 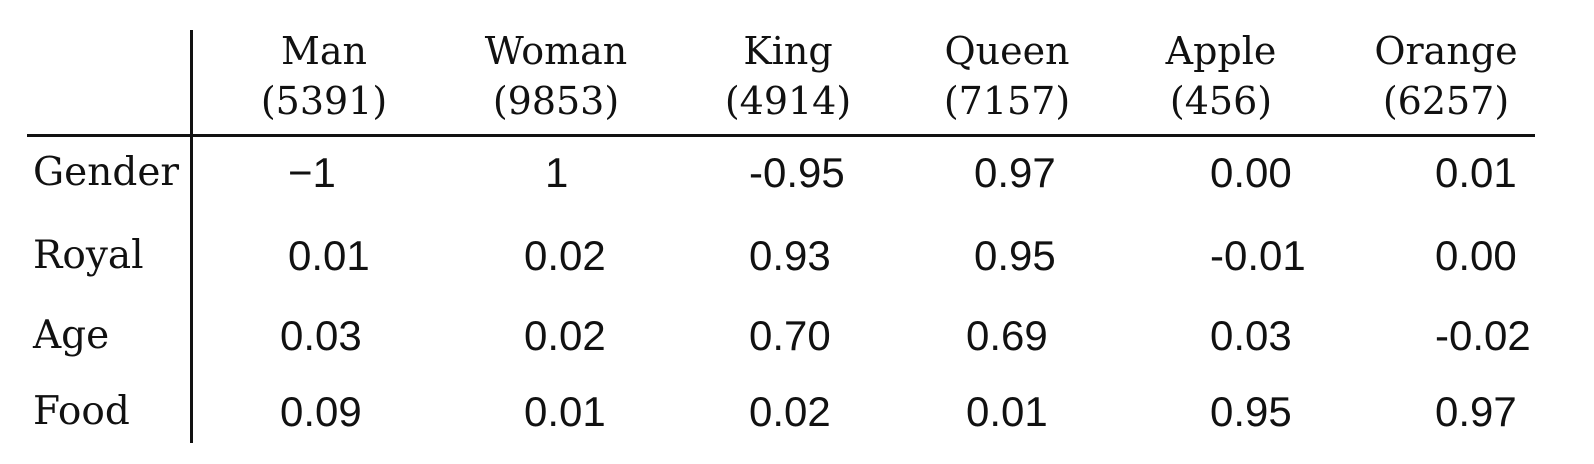 What do you see at coordinates (1221, 76) in the screenshot?
I see `column-header-apple: Apple (456)` at bounding box center [1221, 76].